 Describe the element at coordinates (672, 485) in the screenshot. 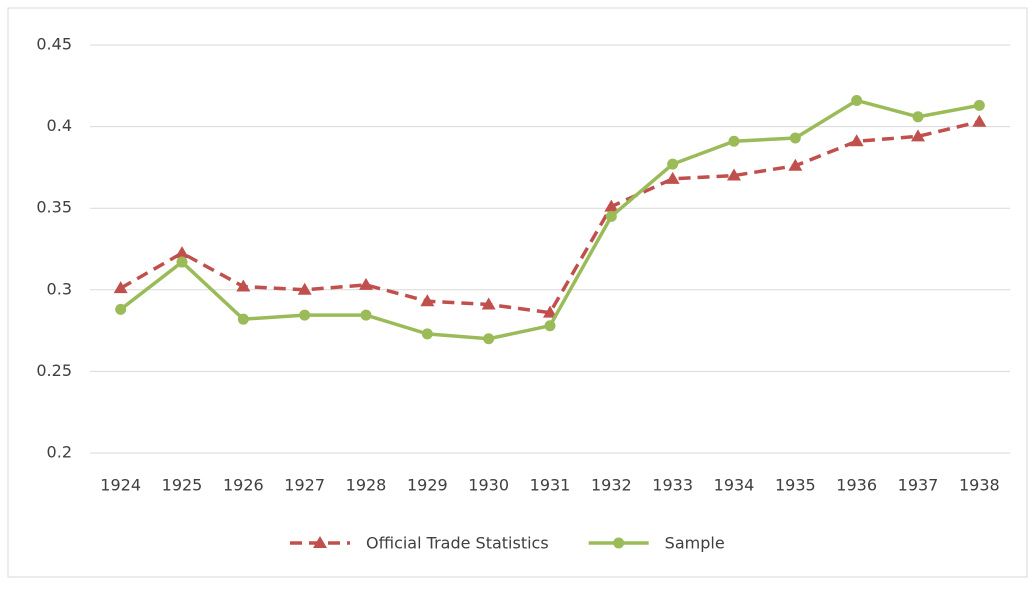

I see `x-tick-label: 1933` at that location.